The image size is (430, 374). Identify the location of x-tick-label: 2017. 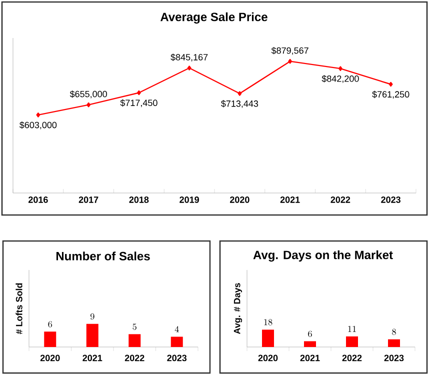
(88, 199).